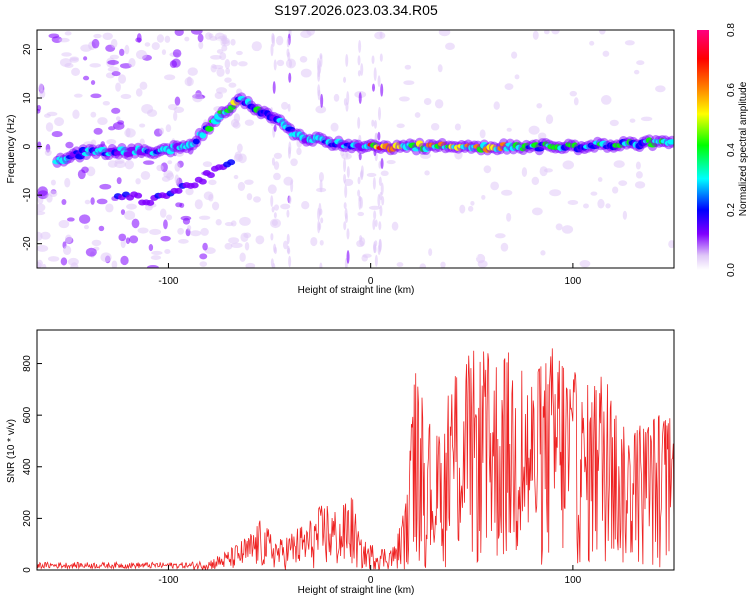  Describe the element at coordinates (731, 270) in the screenshot. I see `colorbar-tick-label: 0.0` at that location.